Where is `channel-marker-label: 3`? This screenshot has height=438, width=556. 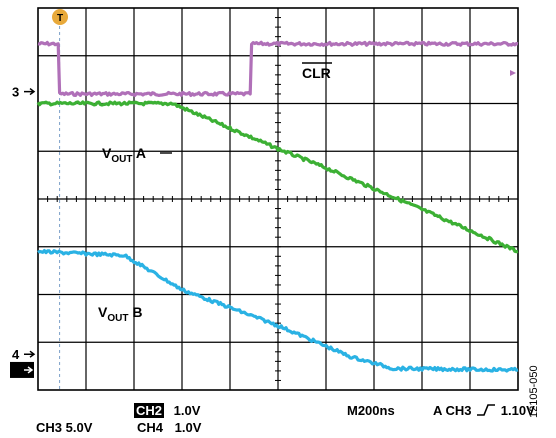
channel-marker-label: 3 is located at coordinates (15, 92).